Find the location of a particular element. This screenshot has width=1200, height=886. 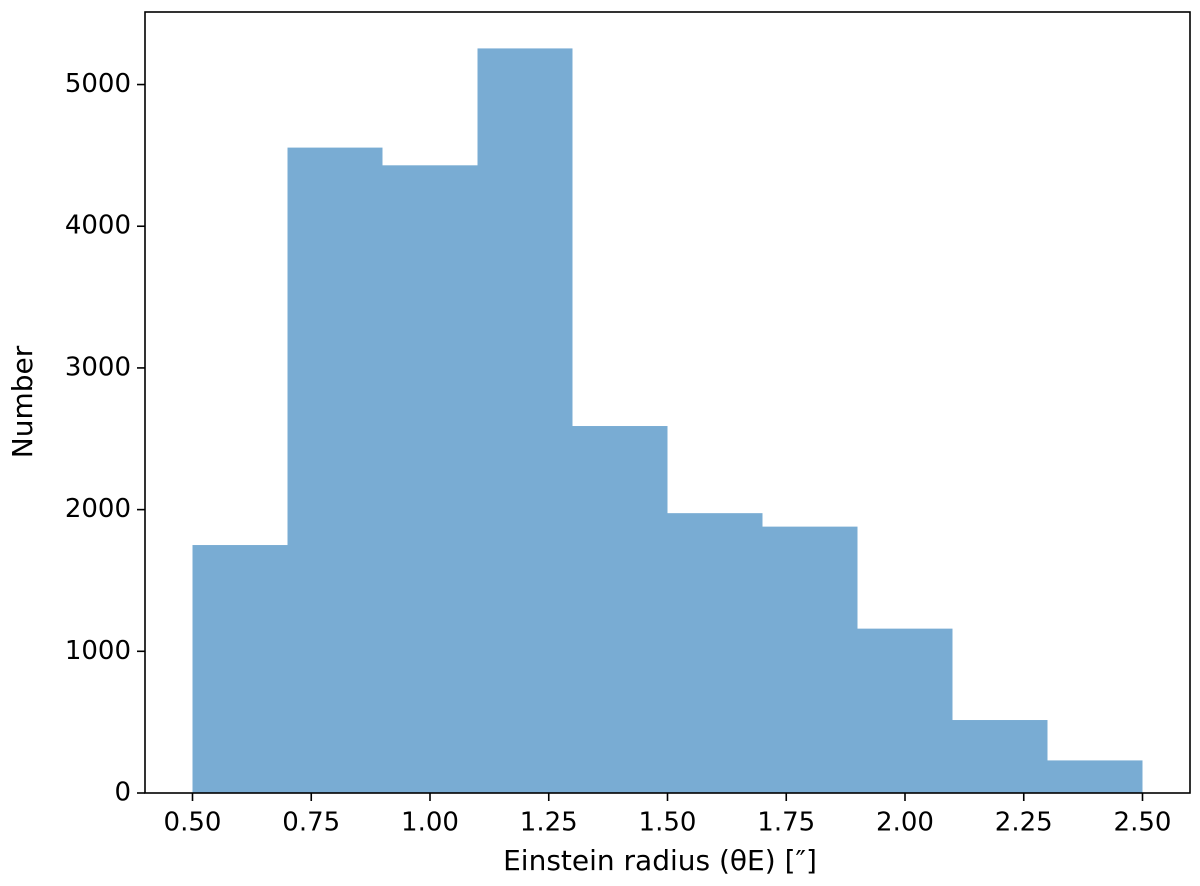

x-tick-label: 0.75 is located at coordinates (311, 823).